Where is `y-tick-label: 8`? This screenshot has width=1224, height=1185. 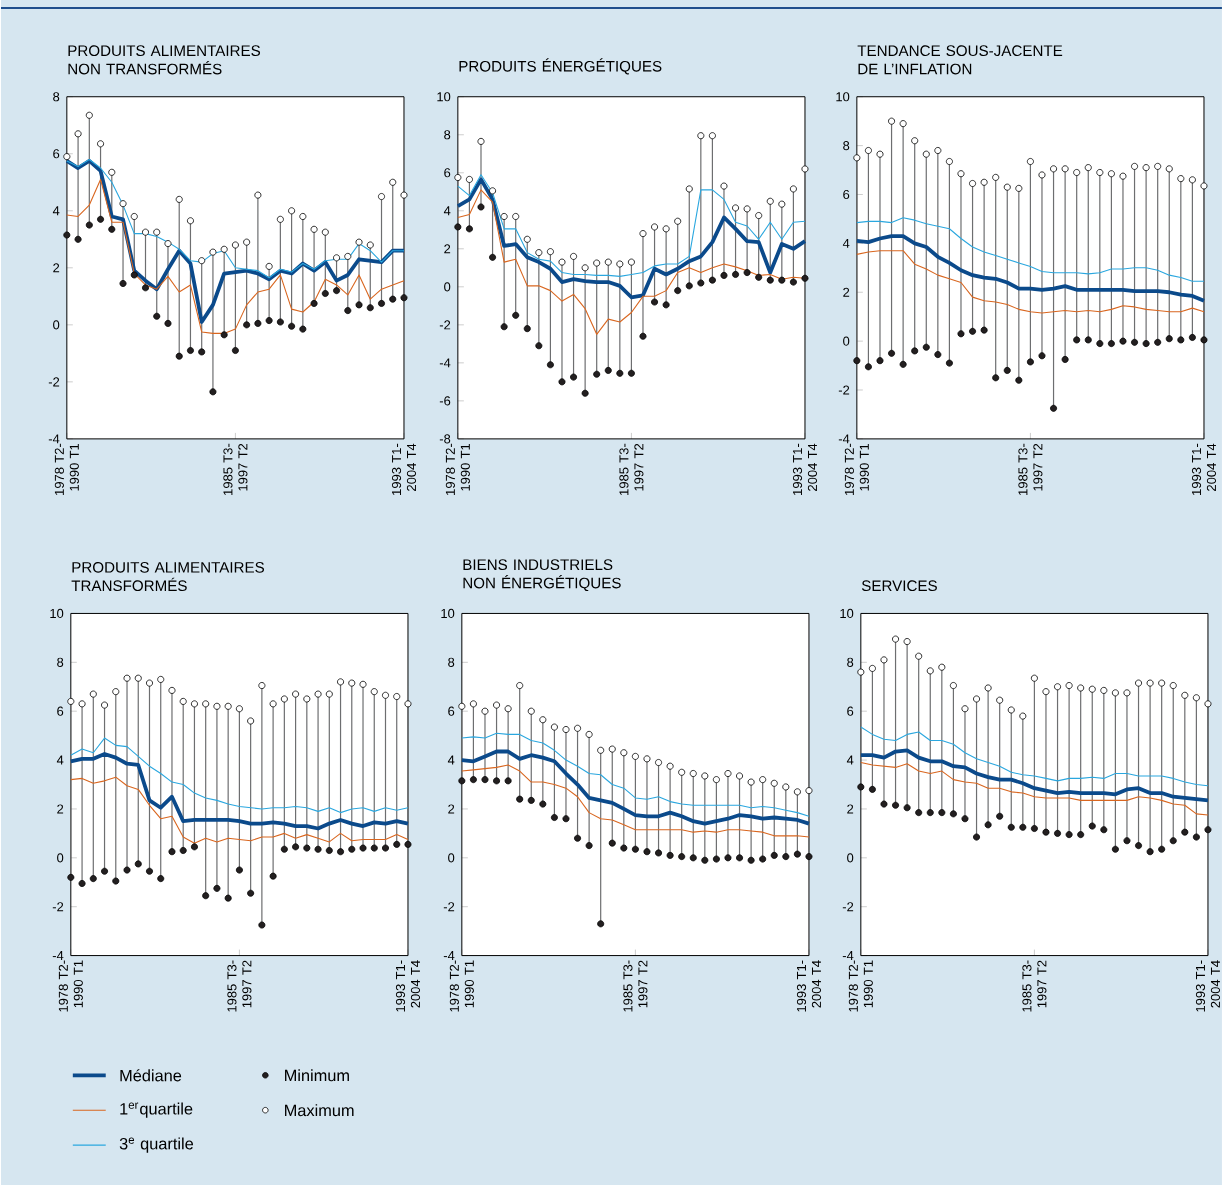 y-tick-label: 8 is located at coordinates (60, 662).